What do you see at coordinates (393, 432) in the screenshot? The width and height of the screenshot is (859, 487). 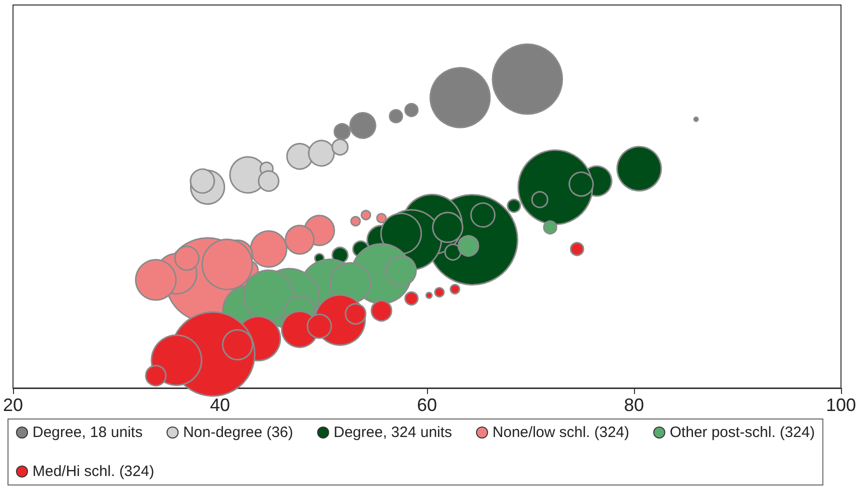 I see `legend-label: Degree, 324 units` at bounding box center [393, 432].